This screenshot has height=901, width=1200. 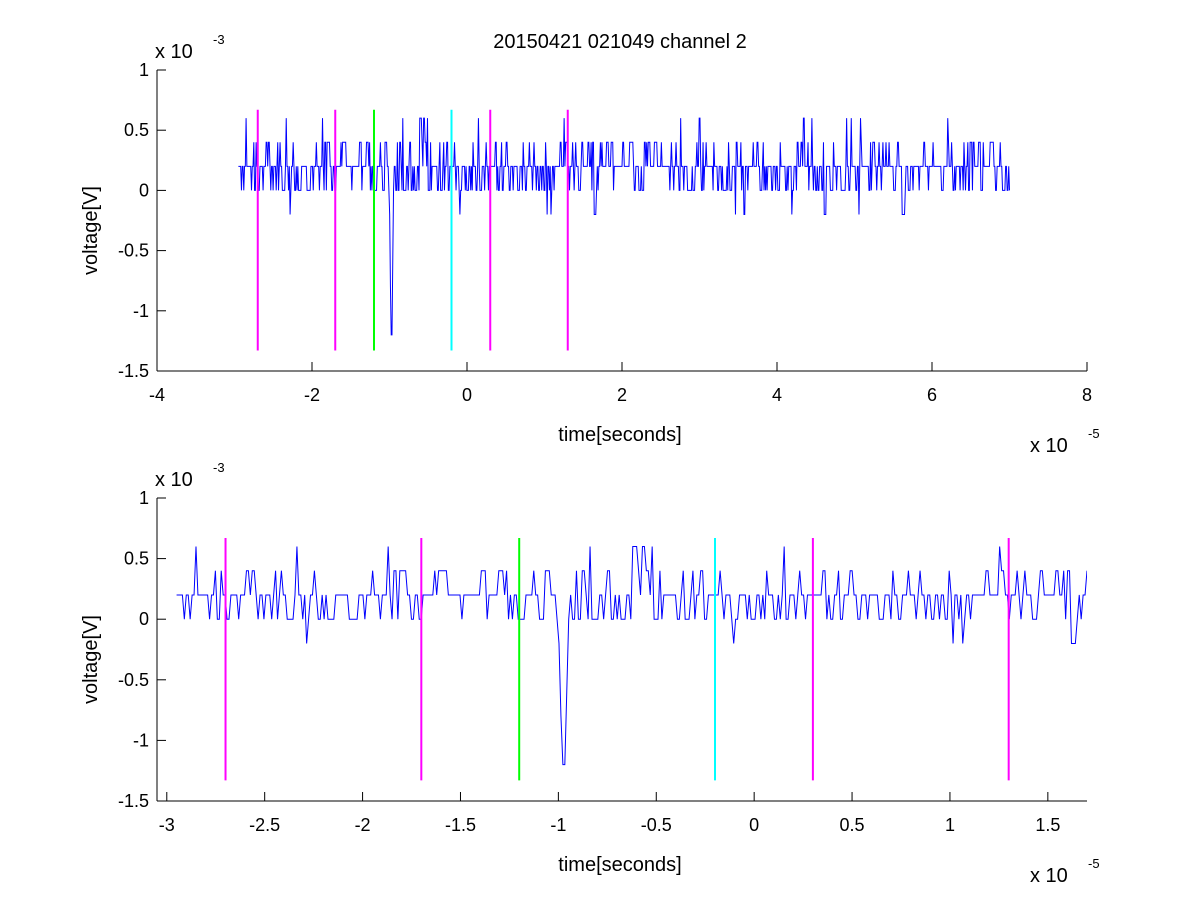 What do you see at coordinates (950, 825) in the screenshot?
I see `x-tick-label: 1` at bounding box center [950, 825].